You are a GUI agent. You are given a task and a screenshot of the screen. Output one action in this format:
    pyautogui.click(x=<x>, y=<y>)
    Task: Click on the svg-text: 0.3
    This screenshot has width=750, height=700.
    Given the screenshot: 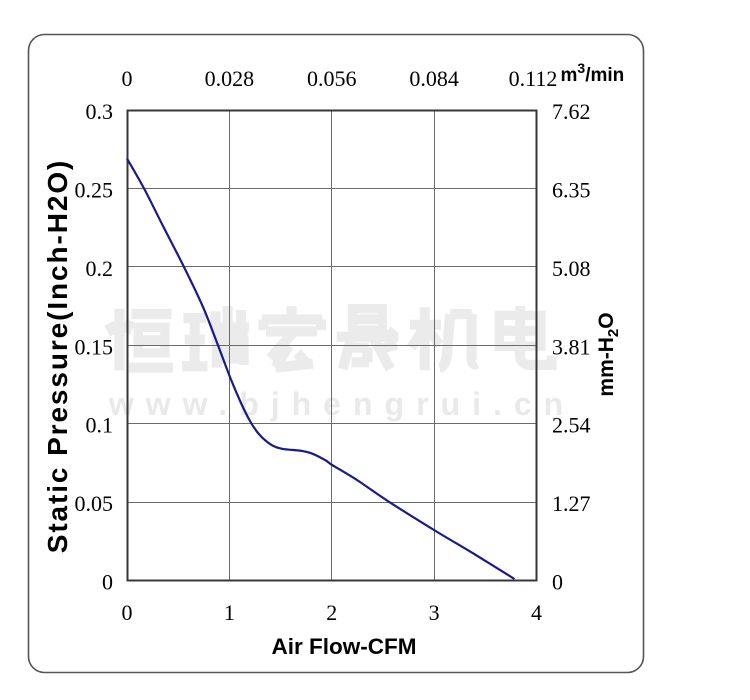 What is the action you would take?
    pyautogui.click(x=100, y=111)
    